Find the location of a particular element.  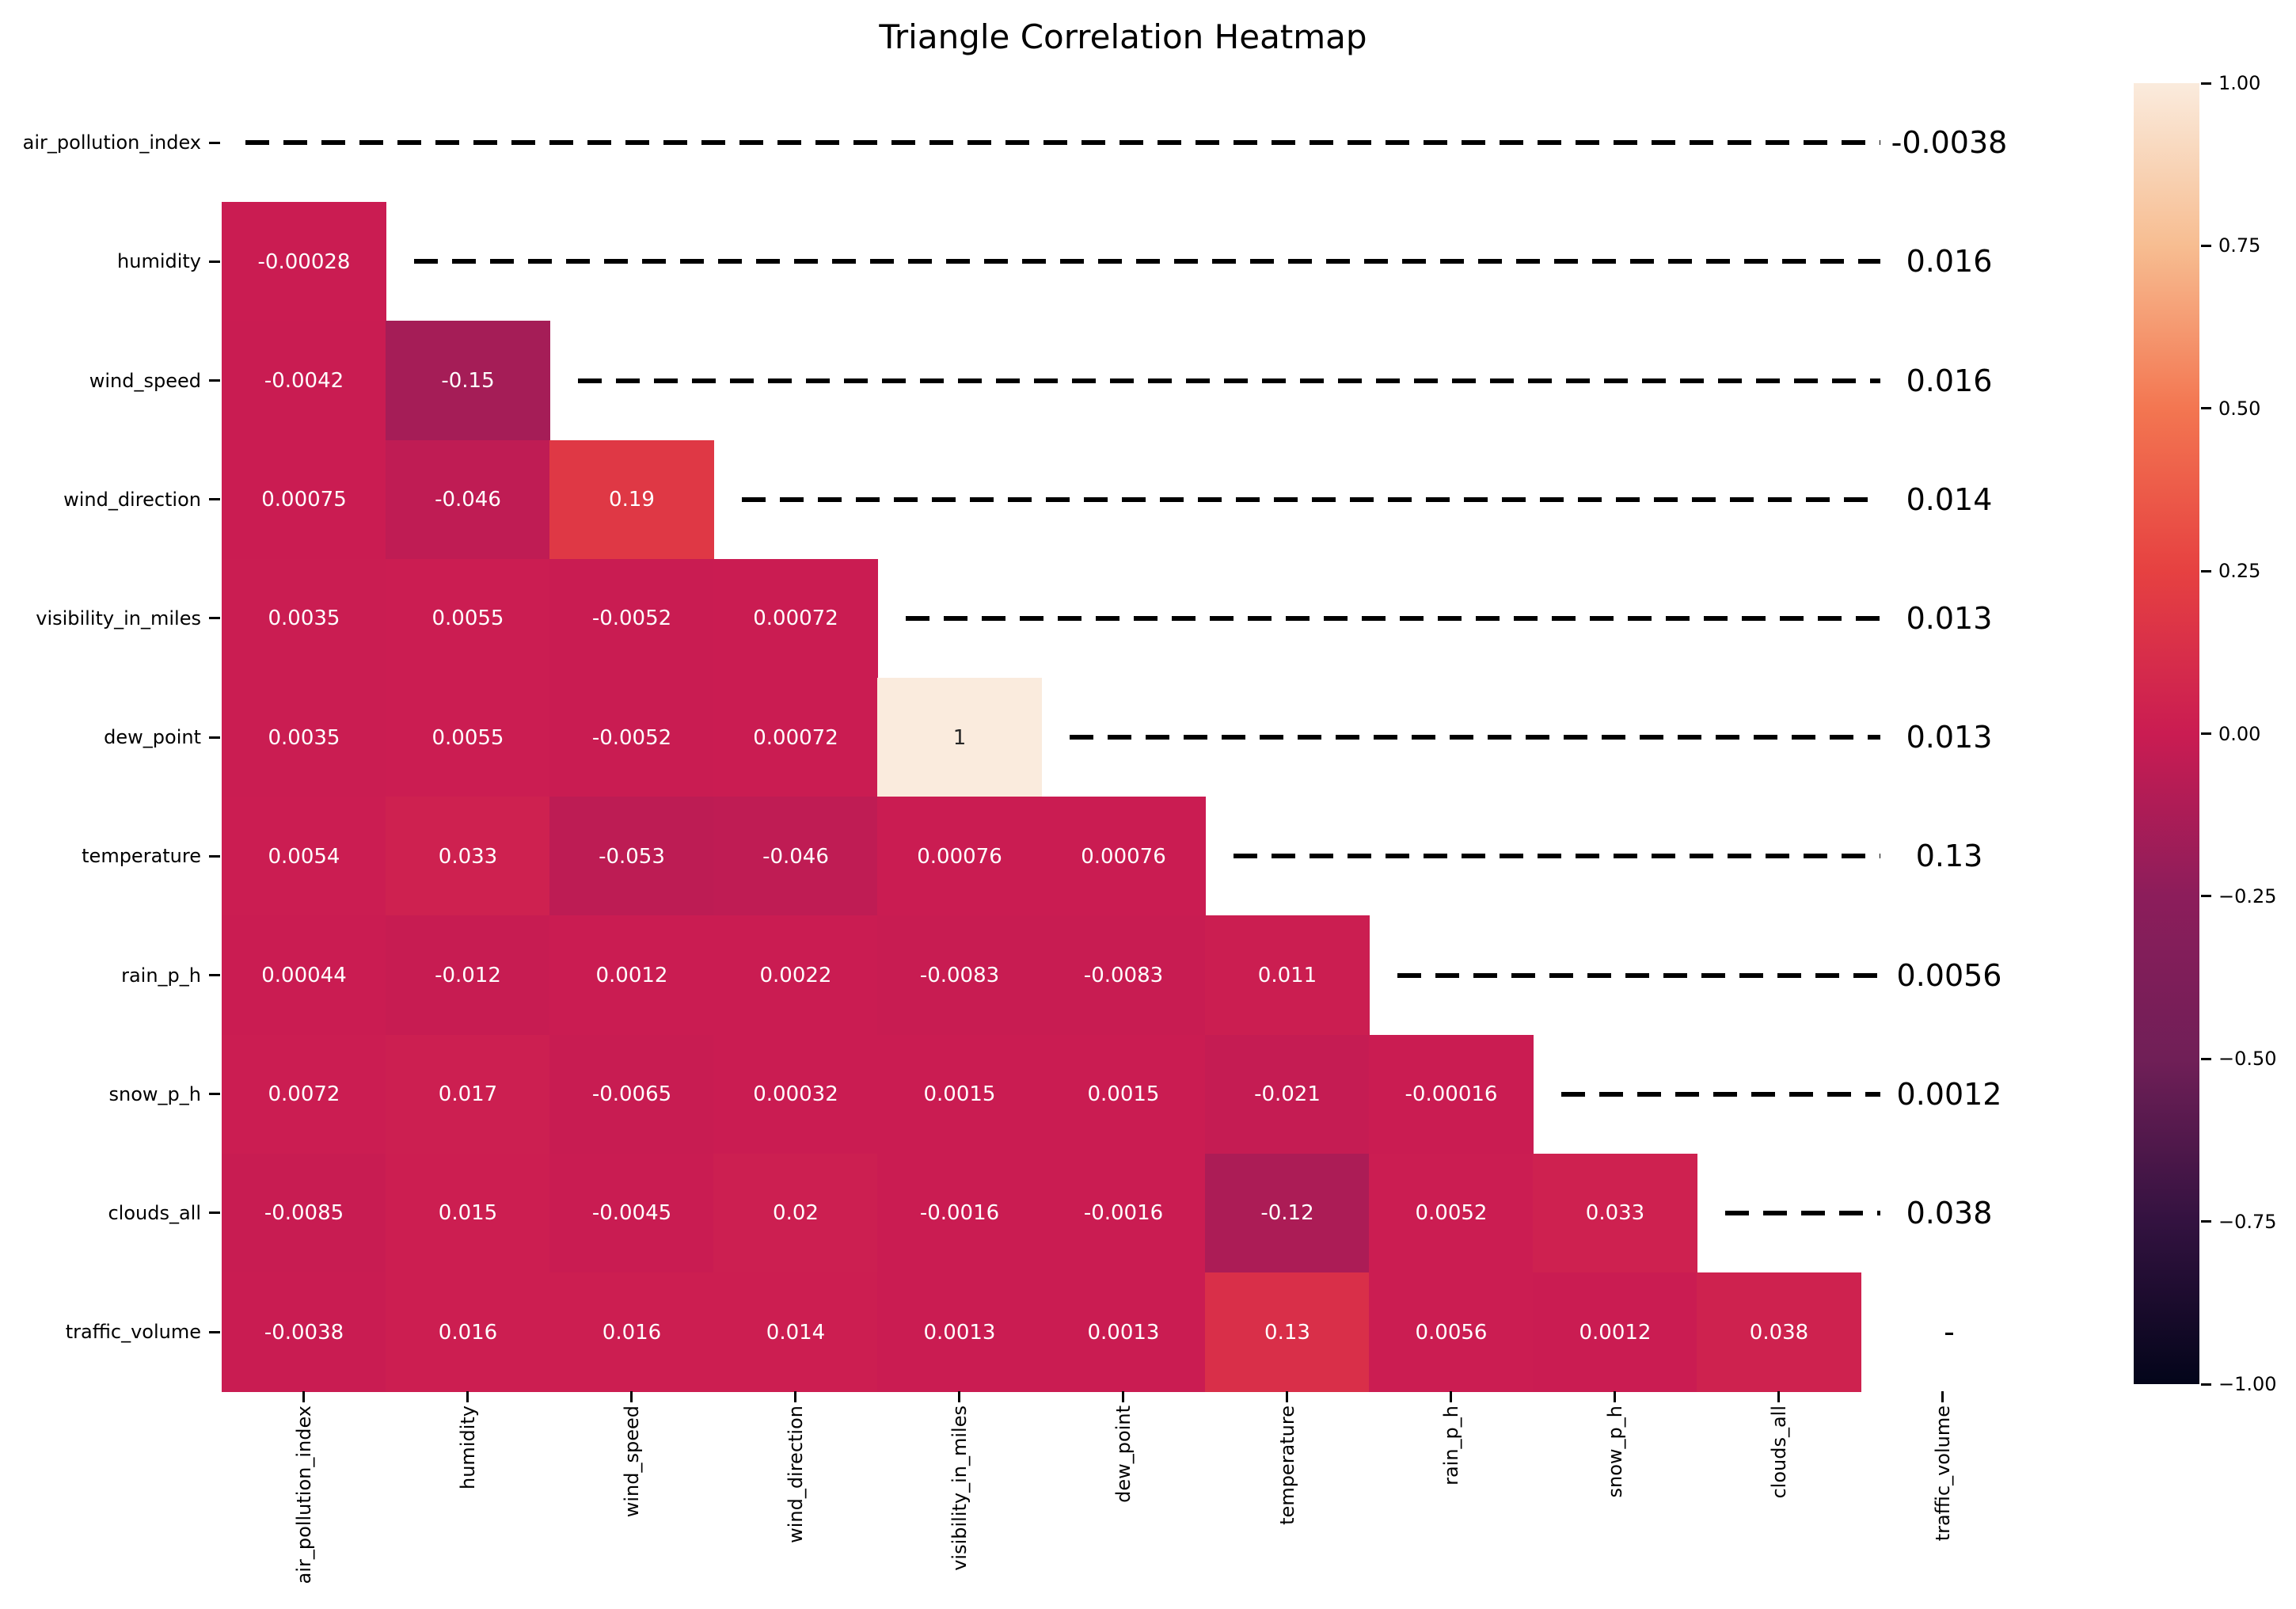

y-tick-label: temperature is located at coordinates (141, 857).